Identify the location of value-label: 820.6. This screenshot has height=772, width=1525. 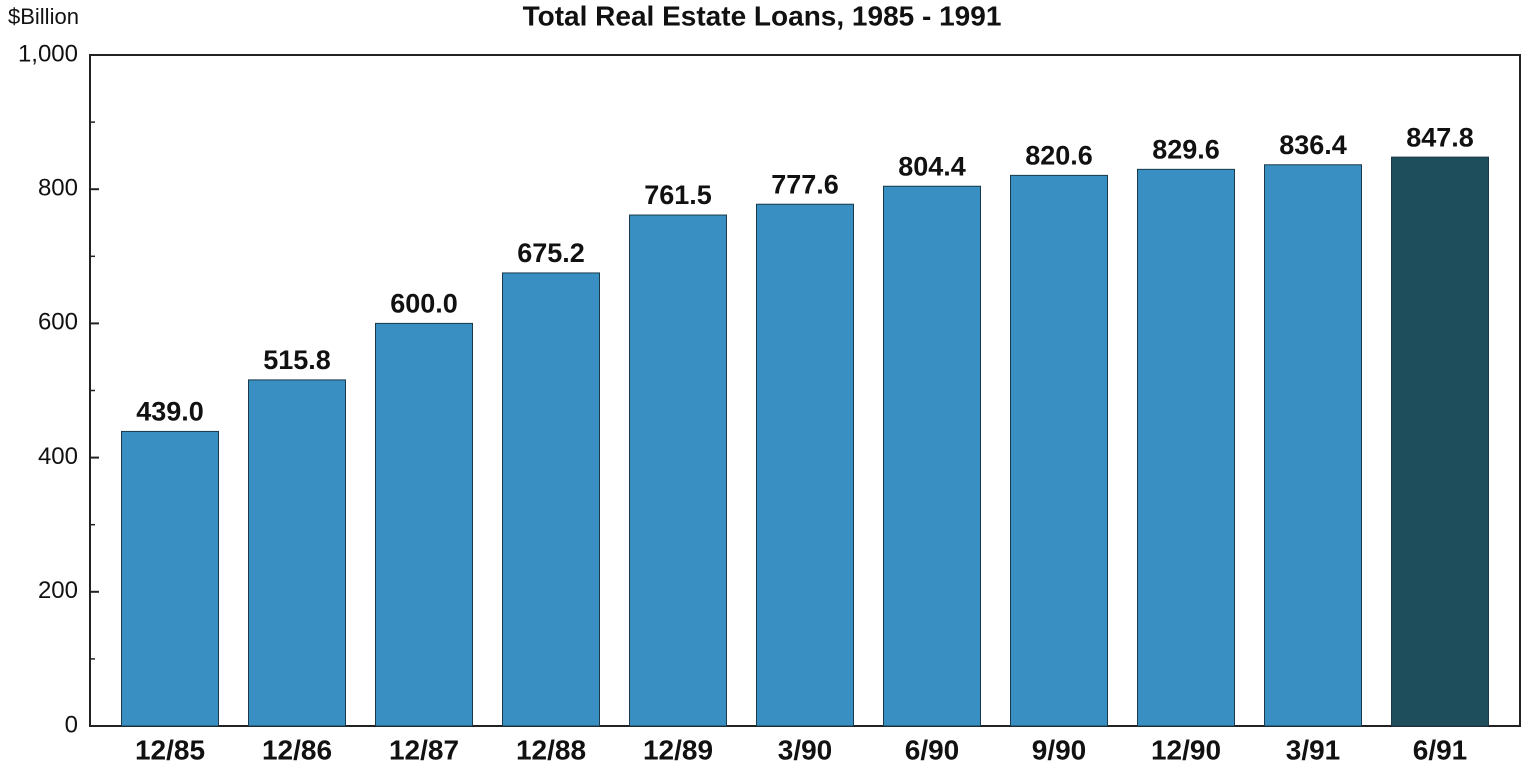
(1059, 156).